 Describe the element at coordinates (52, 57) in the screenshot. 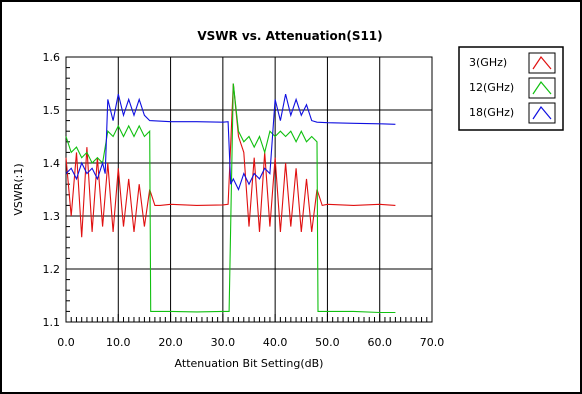

I see `y-tick-label: 1.6` at that location.